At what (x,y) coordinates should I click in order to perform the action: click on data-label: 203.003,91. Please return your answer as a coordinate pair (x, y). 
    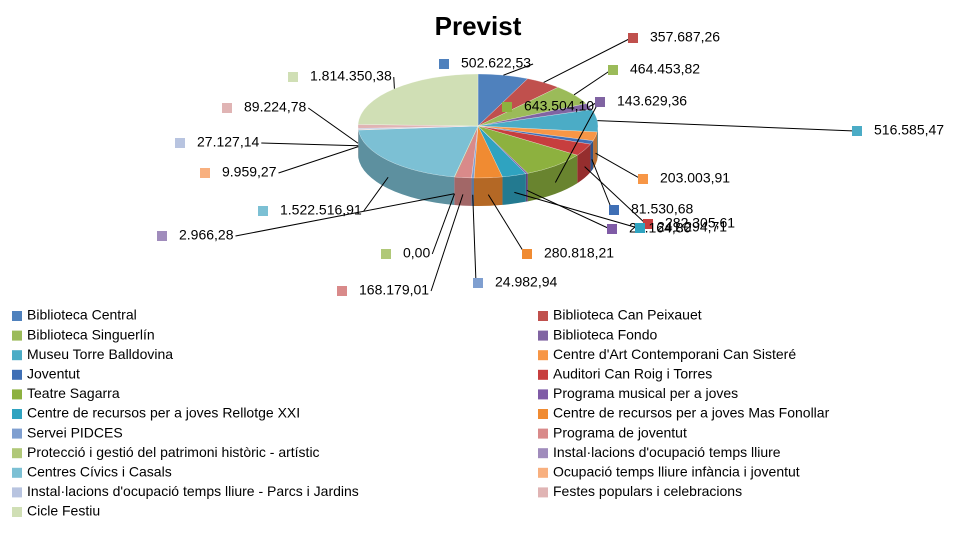
    Looking at the image, I should click on (695, 178).